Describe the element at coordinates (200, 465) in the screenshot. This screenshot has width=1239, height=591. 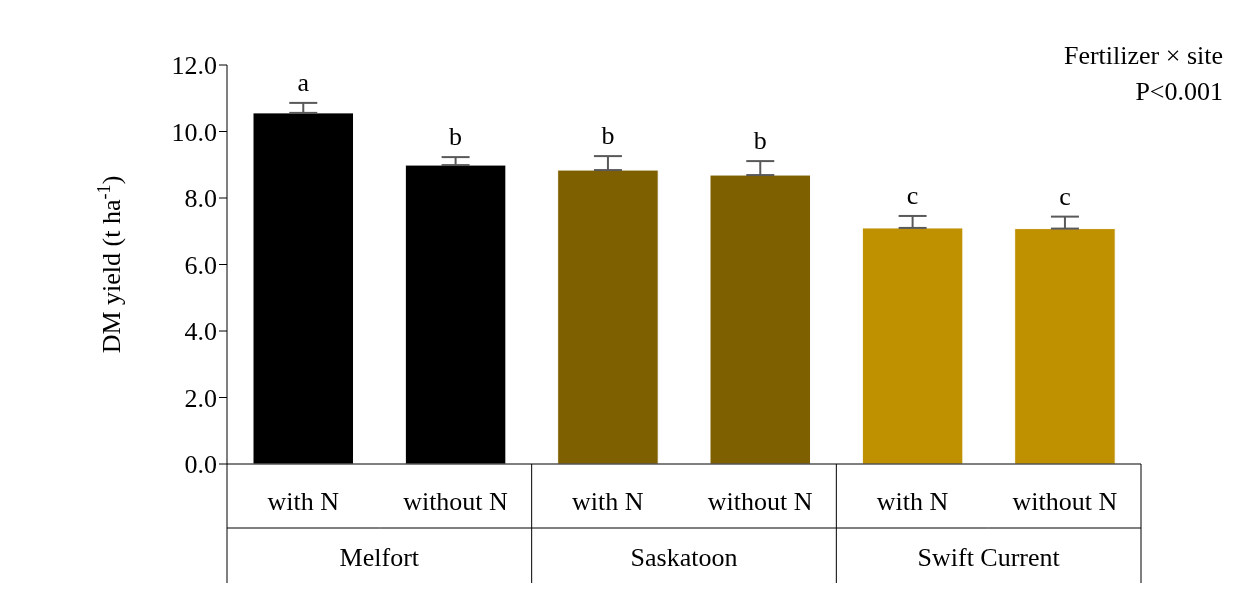
I see `y-tick-label: 0.0` at that location.